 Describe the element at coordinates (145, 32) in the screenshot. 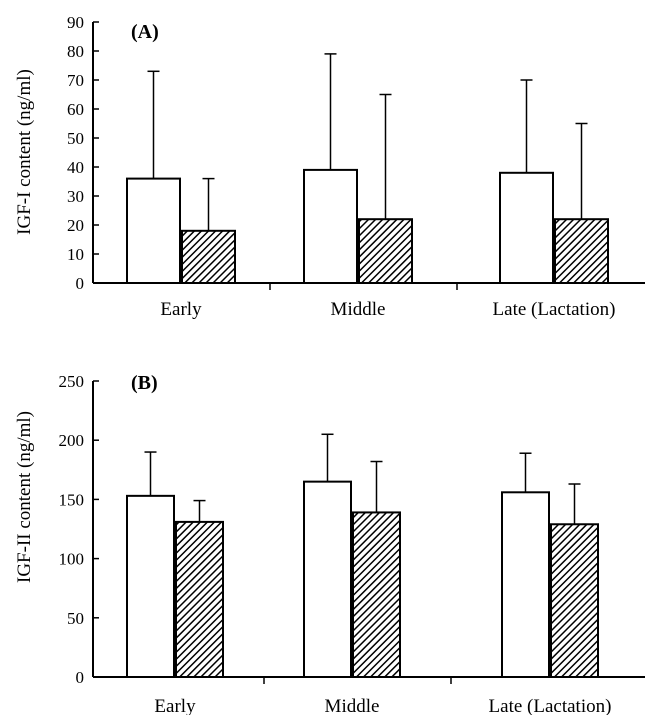

I see `panel-label: (A)` at that location.